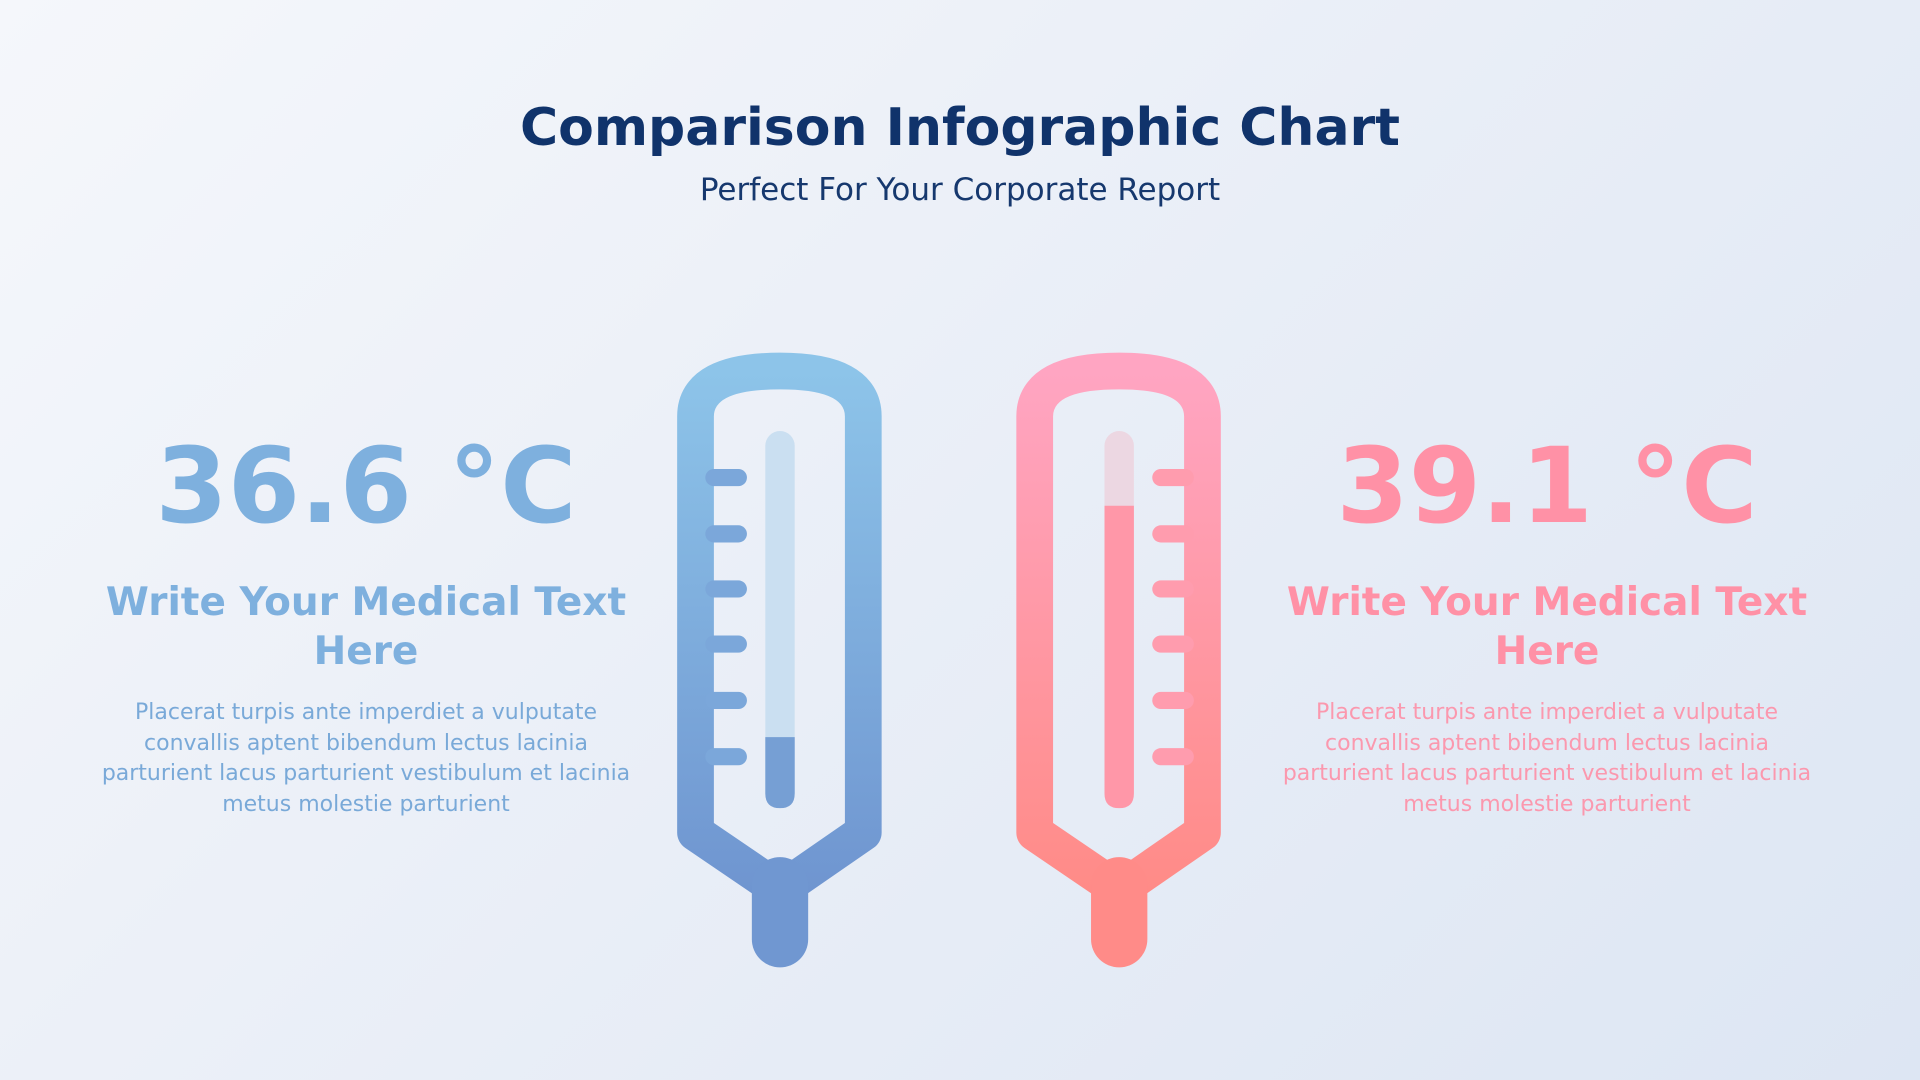  Describe the element at coordinates (366, 627) in the screenshot. I see `left-heading: Write Your Medical Text Here` at that location.